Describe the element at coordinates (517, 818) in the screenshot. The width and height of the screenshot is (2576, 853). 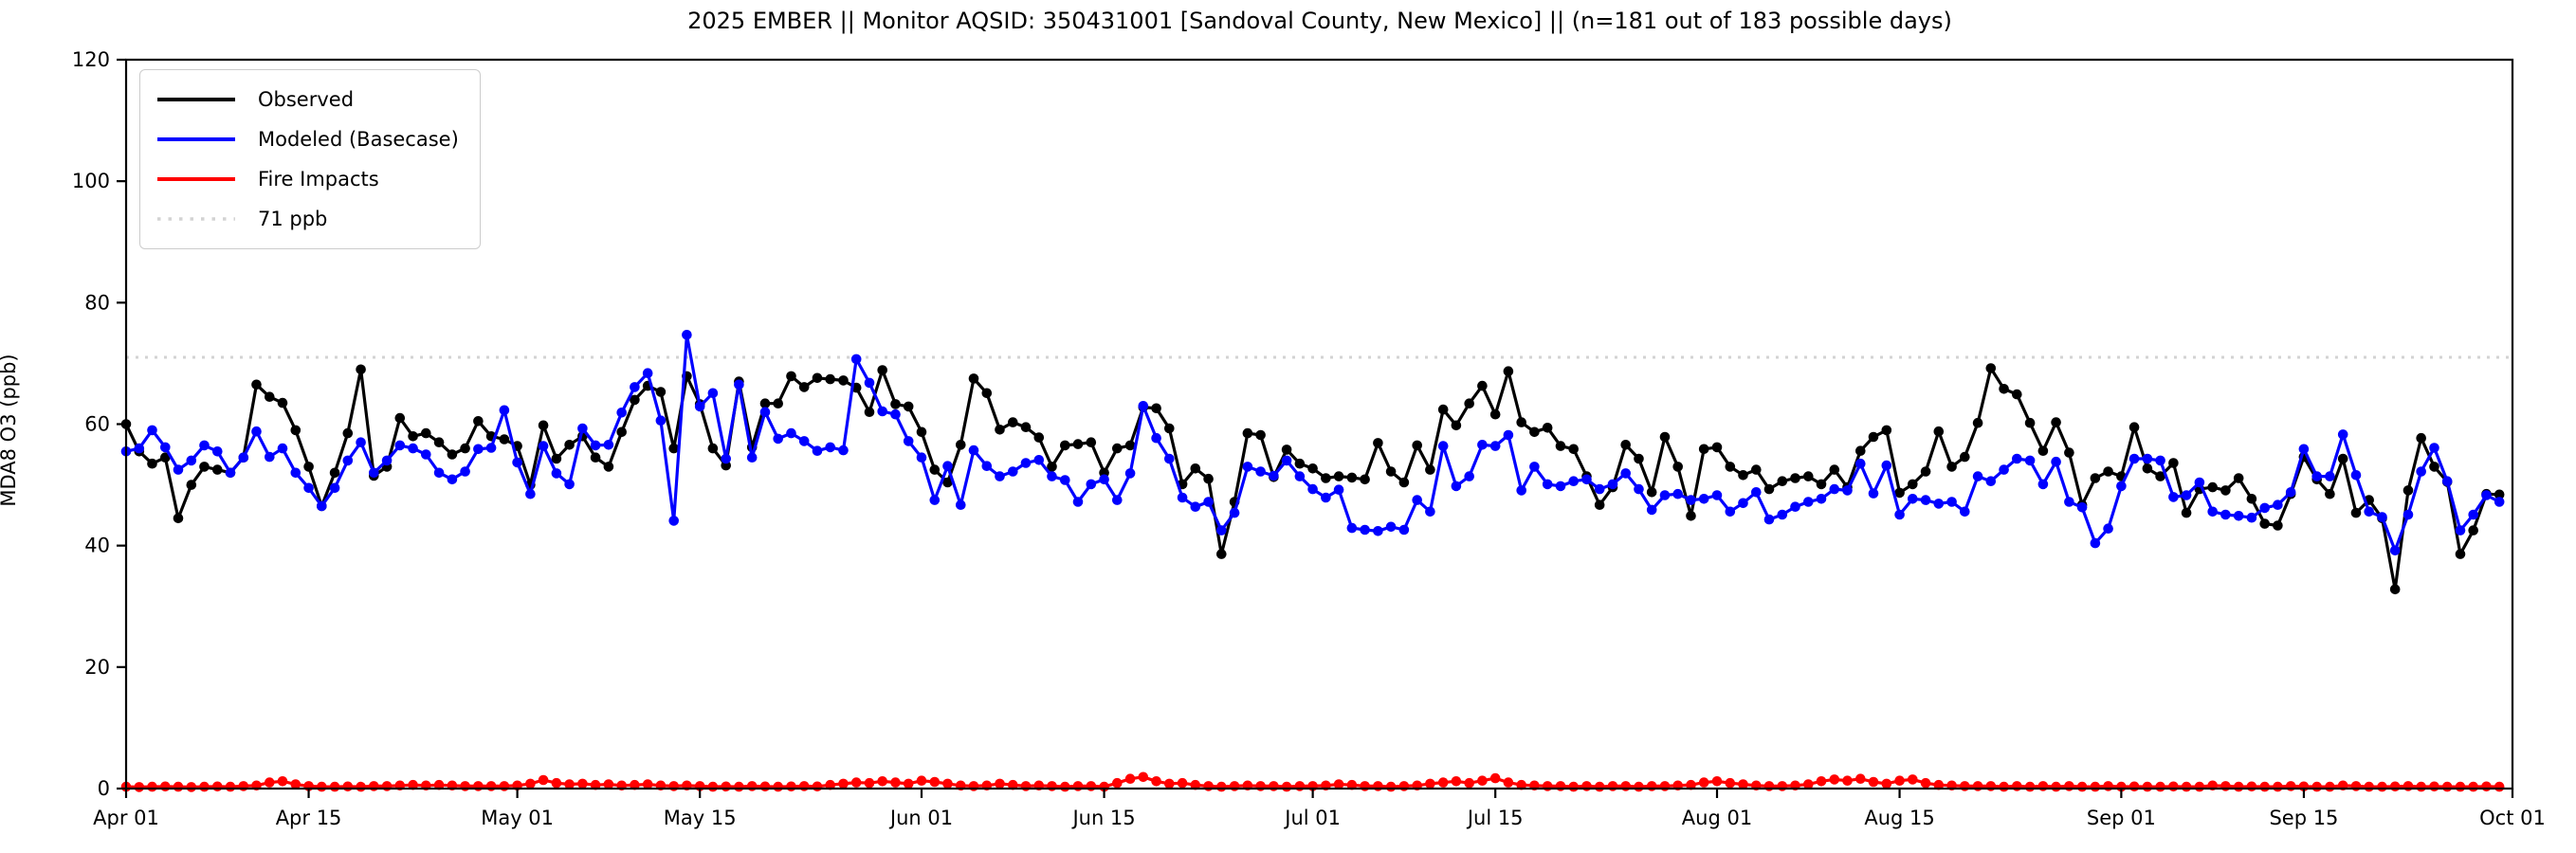
I see `x-tick-label: May 01` at that location.